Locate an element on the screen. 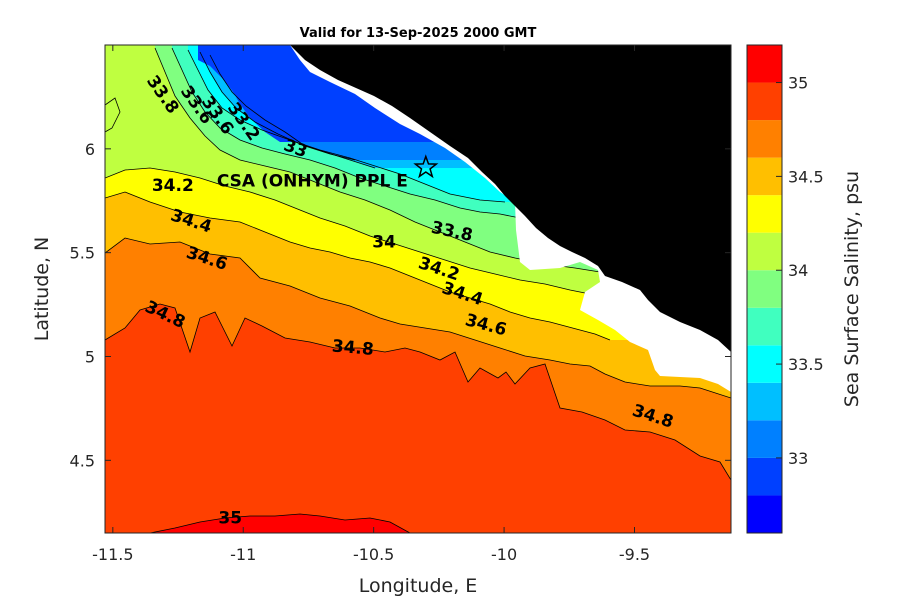 This screenshot has height=600, width=900. x-tick-label: -11 is located at coordinates (243, 554).